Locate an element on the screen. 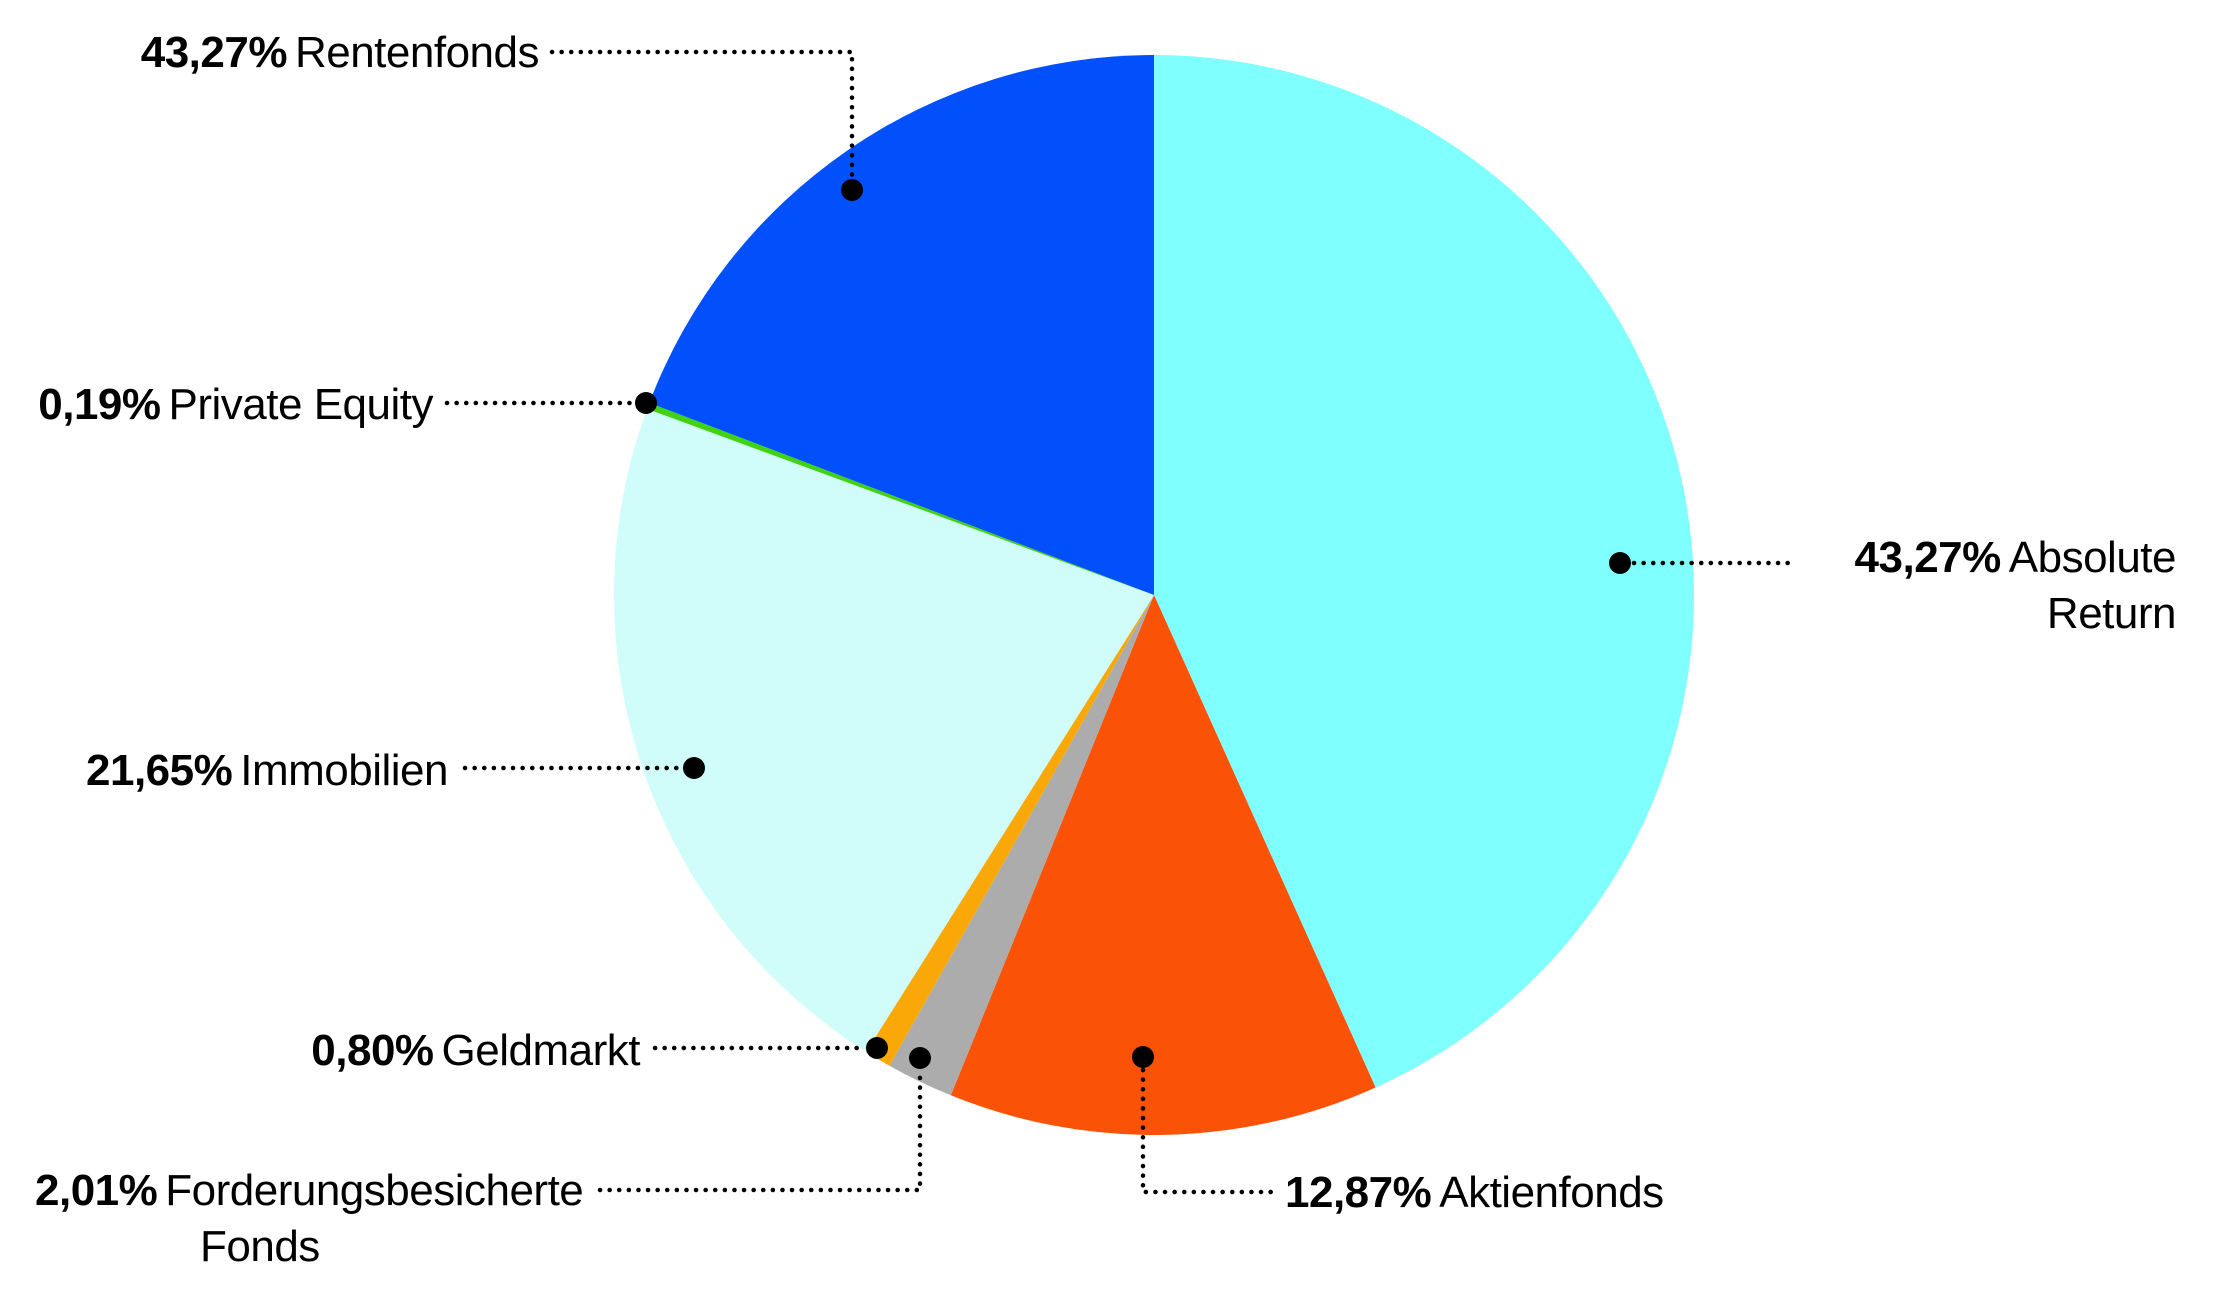  pie-slice-immobilien is located at coordinates (883, 730).